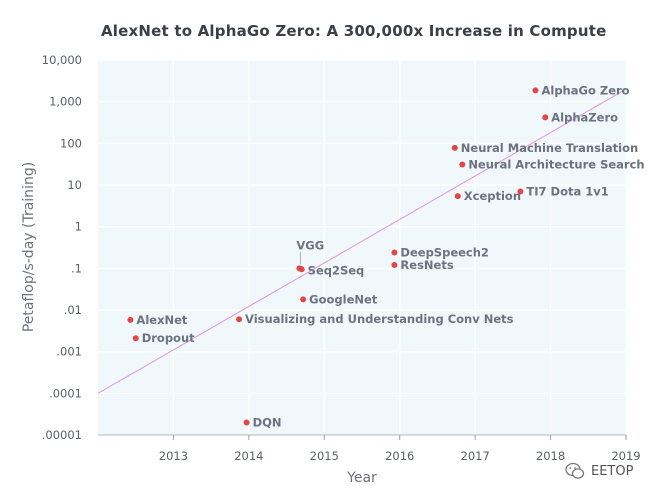  Describe the element at coordinates (444, 252) in the screenshot. I see `point-label-deepspeech2: DeepSpeech2` at that location.